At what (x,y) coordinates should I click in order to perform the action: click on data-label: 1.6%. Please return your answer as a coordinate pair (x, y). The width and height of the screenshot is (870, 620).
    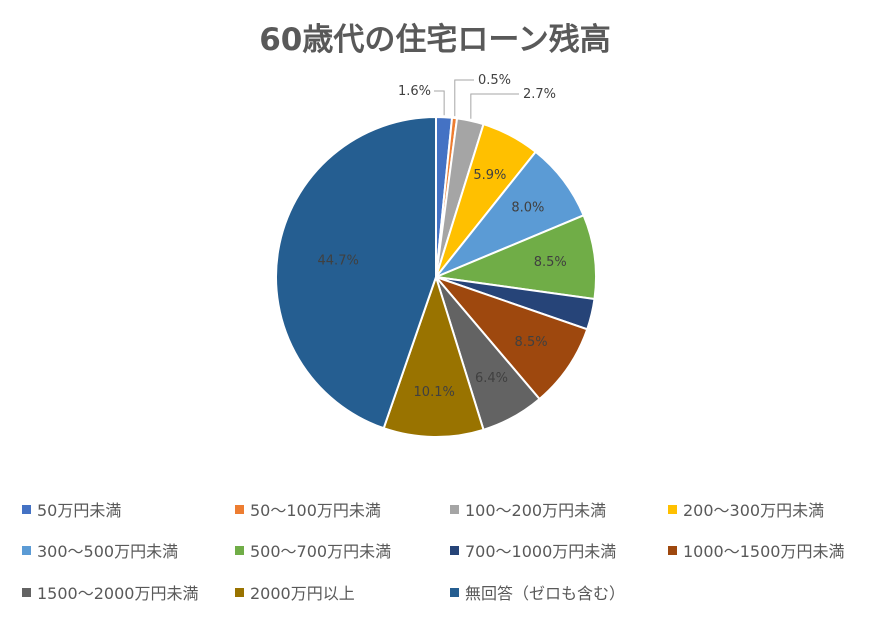
    Looking at the image, I should click on (414, 91).